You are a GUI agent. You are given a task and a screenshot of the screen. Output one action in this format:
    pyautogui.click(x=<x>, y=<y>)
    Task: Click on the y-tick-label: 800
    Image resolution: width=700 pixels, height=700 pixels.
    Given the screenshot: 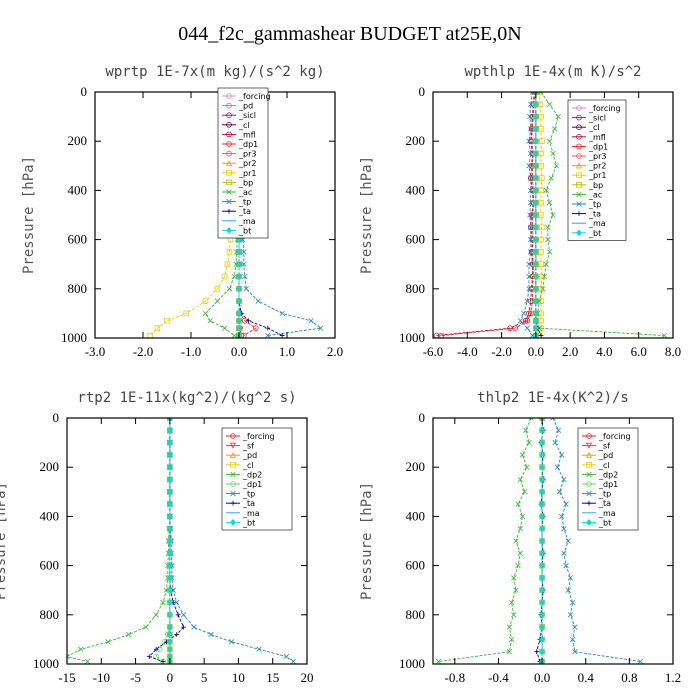 What is the action you would take?
    pyautogui.click(x=50, y=614)
    